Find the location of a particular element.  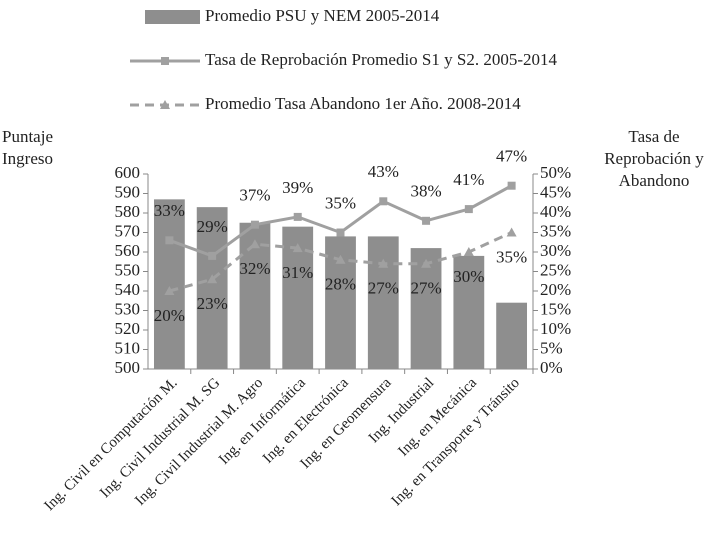

x-tick-label: Ing. en Mecánica is located at coordinates (437, 417).